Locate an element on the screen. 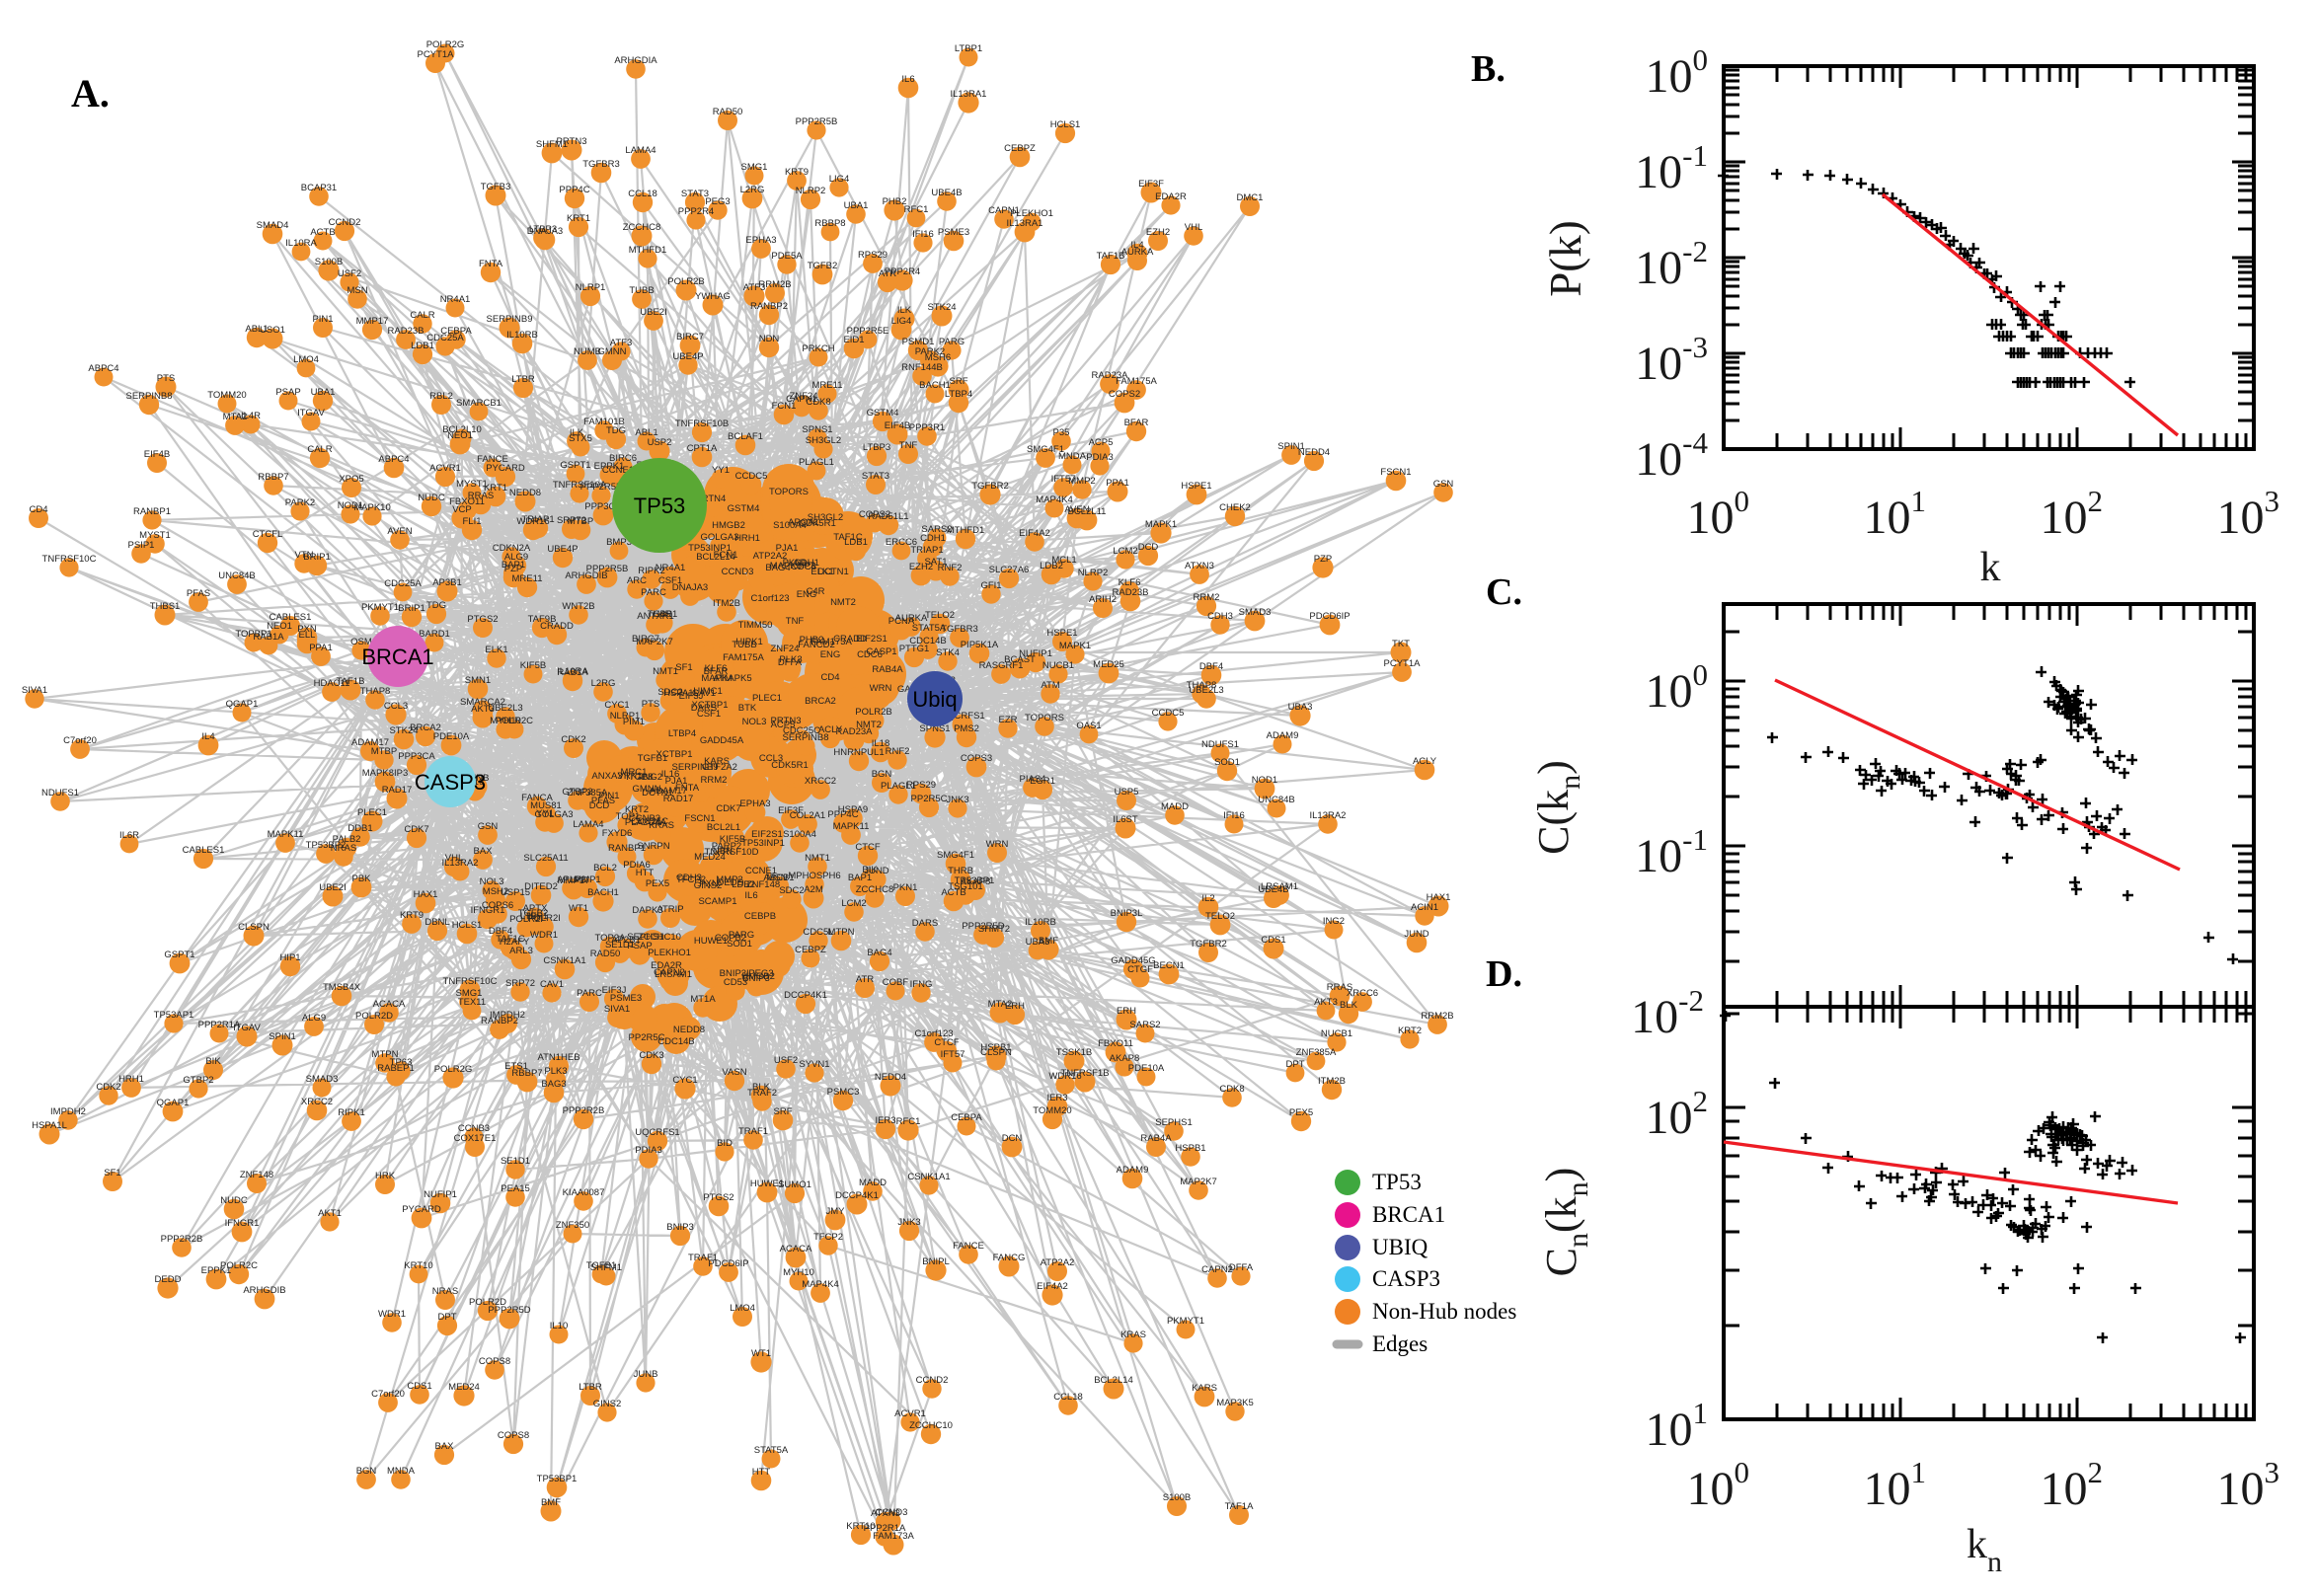  svg-text: HRK is located at coordinates (385, 1176).